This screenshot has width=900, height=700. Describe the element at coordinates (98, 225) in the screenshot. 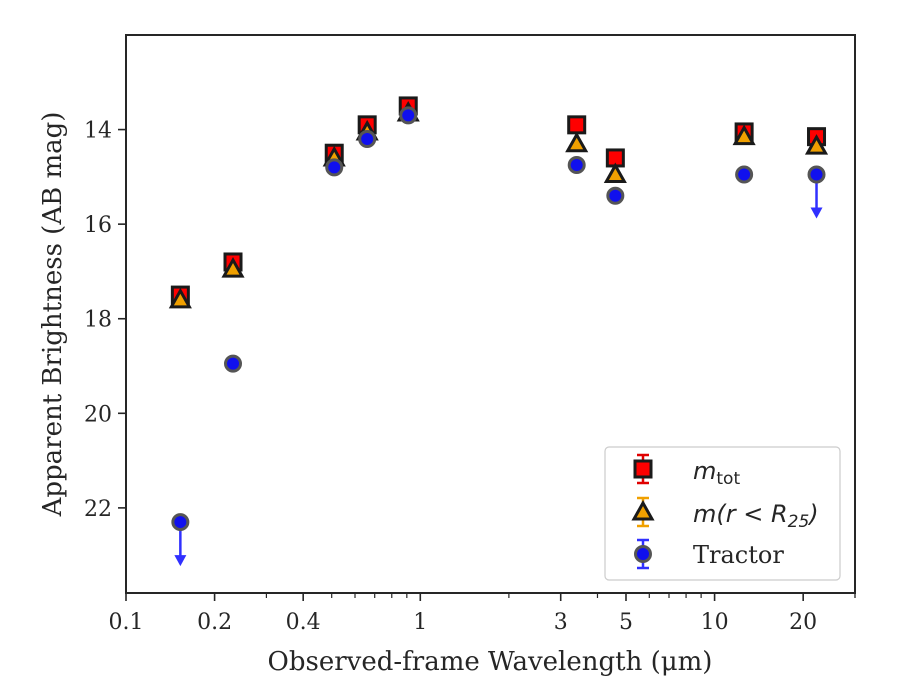

I see `y-tick-label: 16` at that location.